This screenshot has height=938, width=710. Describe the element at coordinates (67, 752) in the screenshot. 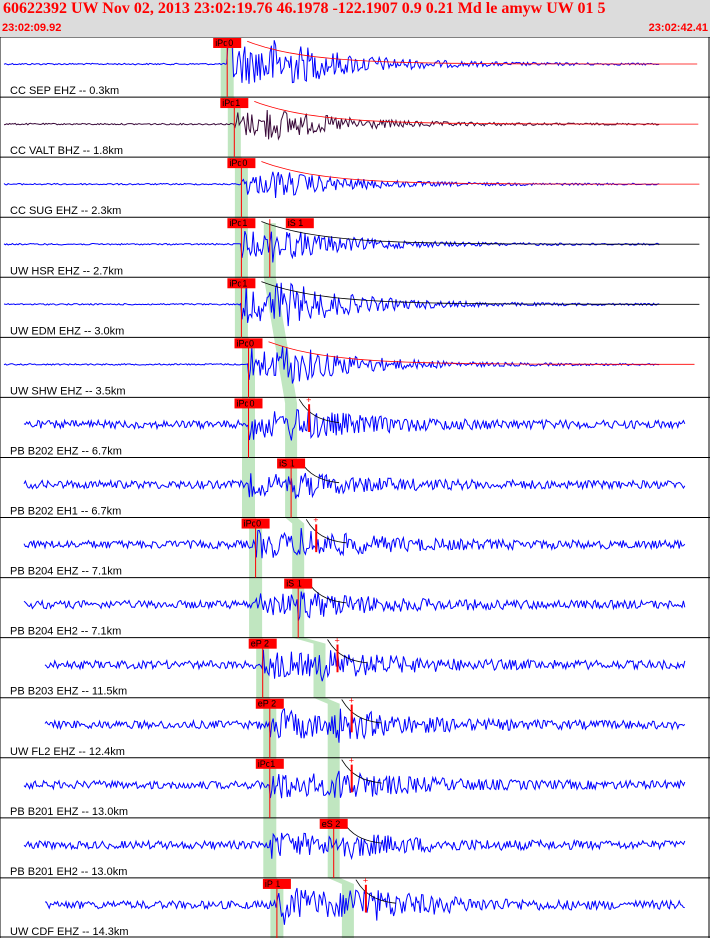

I see `trace-label: UW FL2 EHZ -- 12.4km` at that location.